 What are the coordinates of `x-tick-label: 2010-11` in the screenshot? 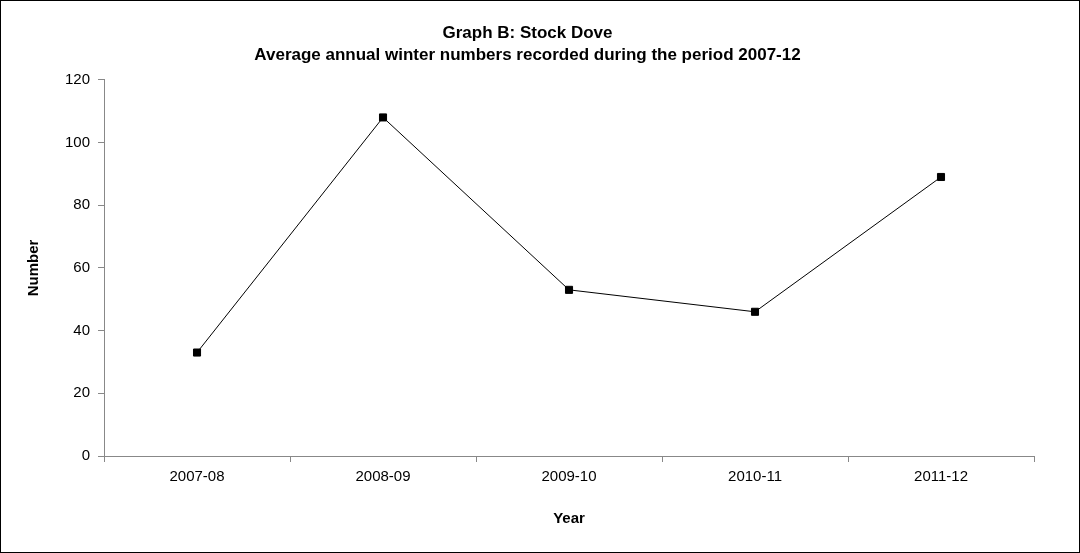 It's located at (755, 476).